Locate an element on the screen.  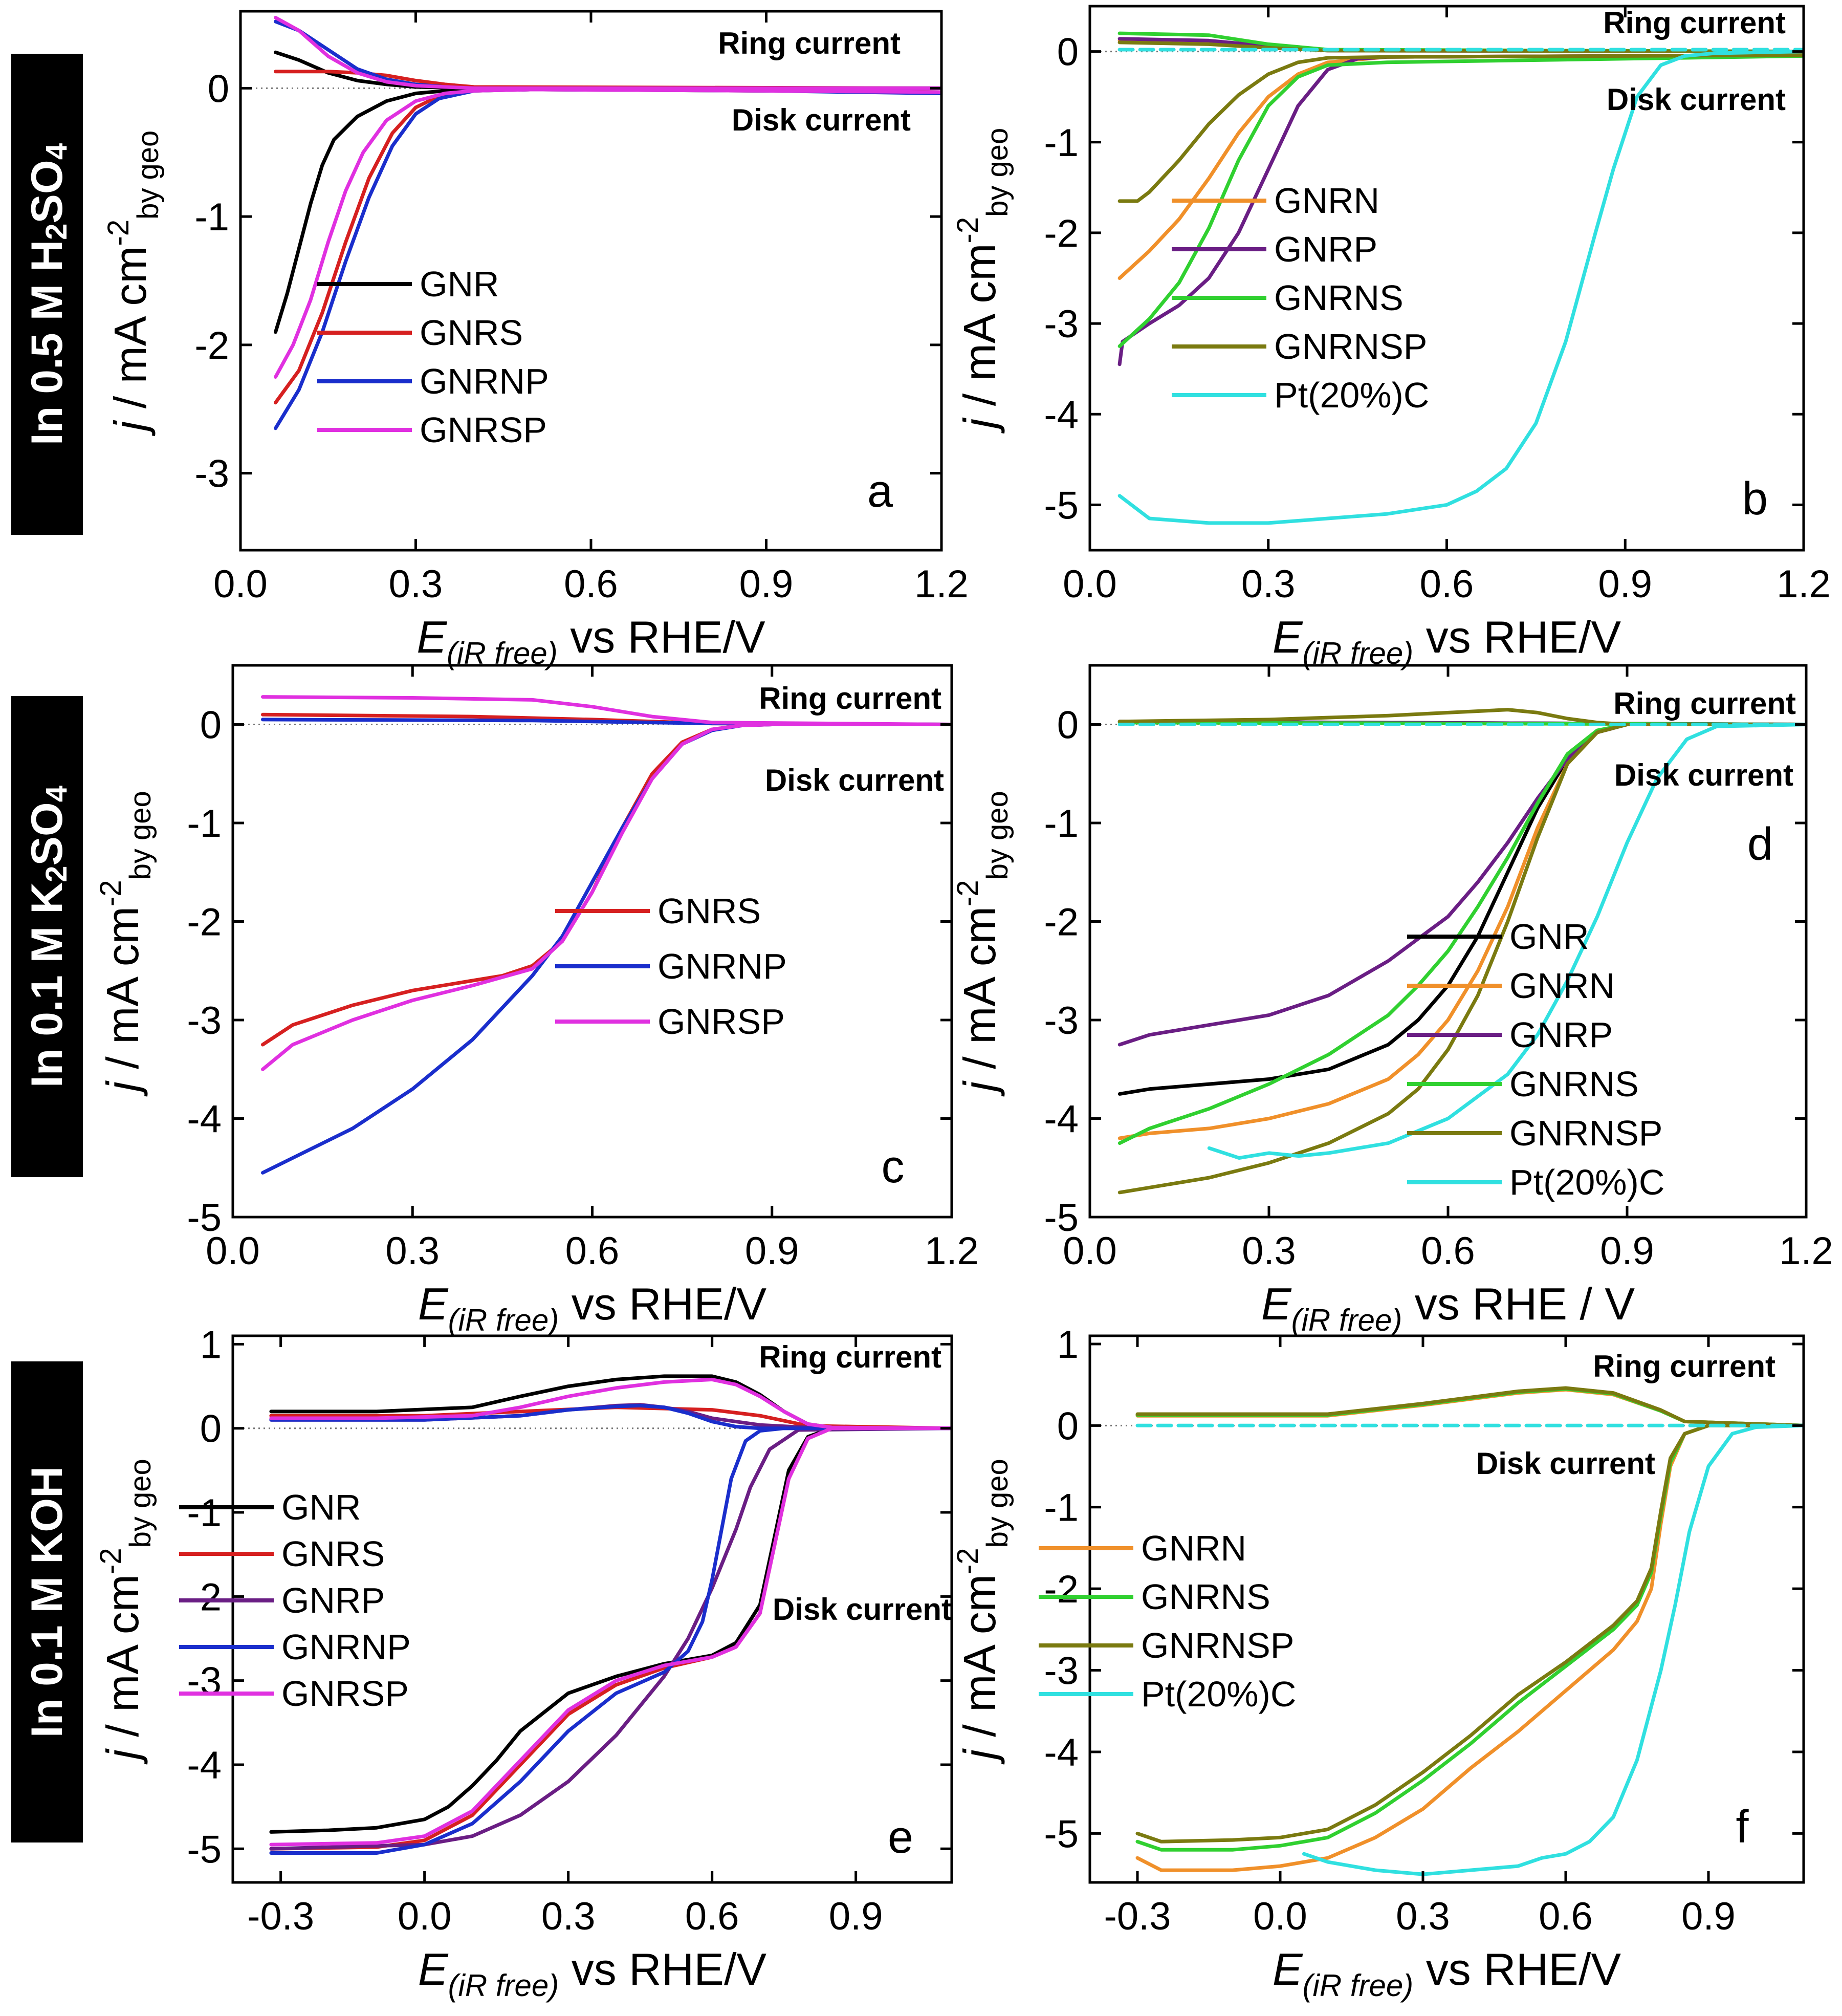
legend: GNRS GNRNP GNRSP is located at coordinates (671, 967).